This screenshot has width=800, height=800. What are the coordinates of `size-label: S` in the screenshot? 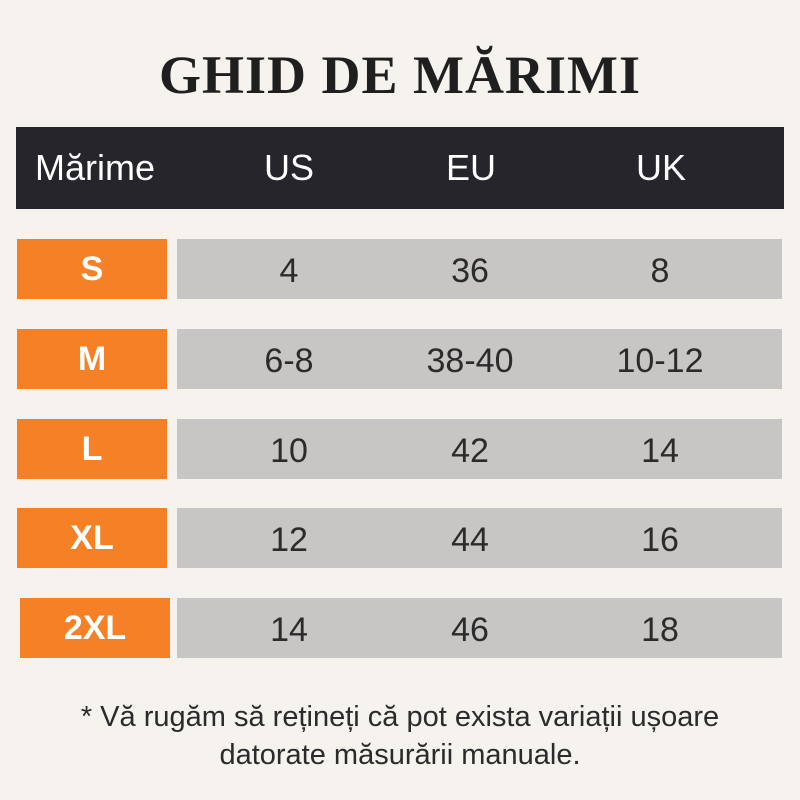 It's located at (92, 269).